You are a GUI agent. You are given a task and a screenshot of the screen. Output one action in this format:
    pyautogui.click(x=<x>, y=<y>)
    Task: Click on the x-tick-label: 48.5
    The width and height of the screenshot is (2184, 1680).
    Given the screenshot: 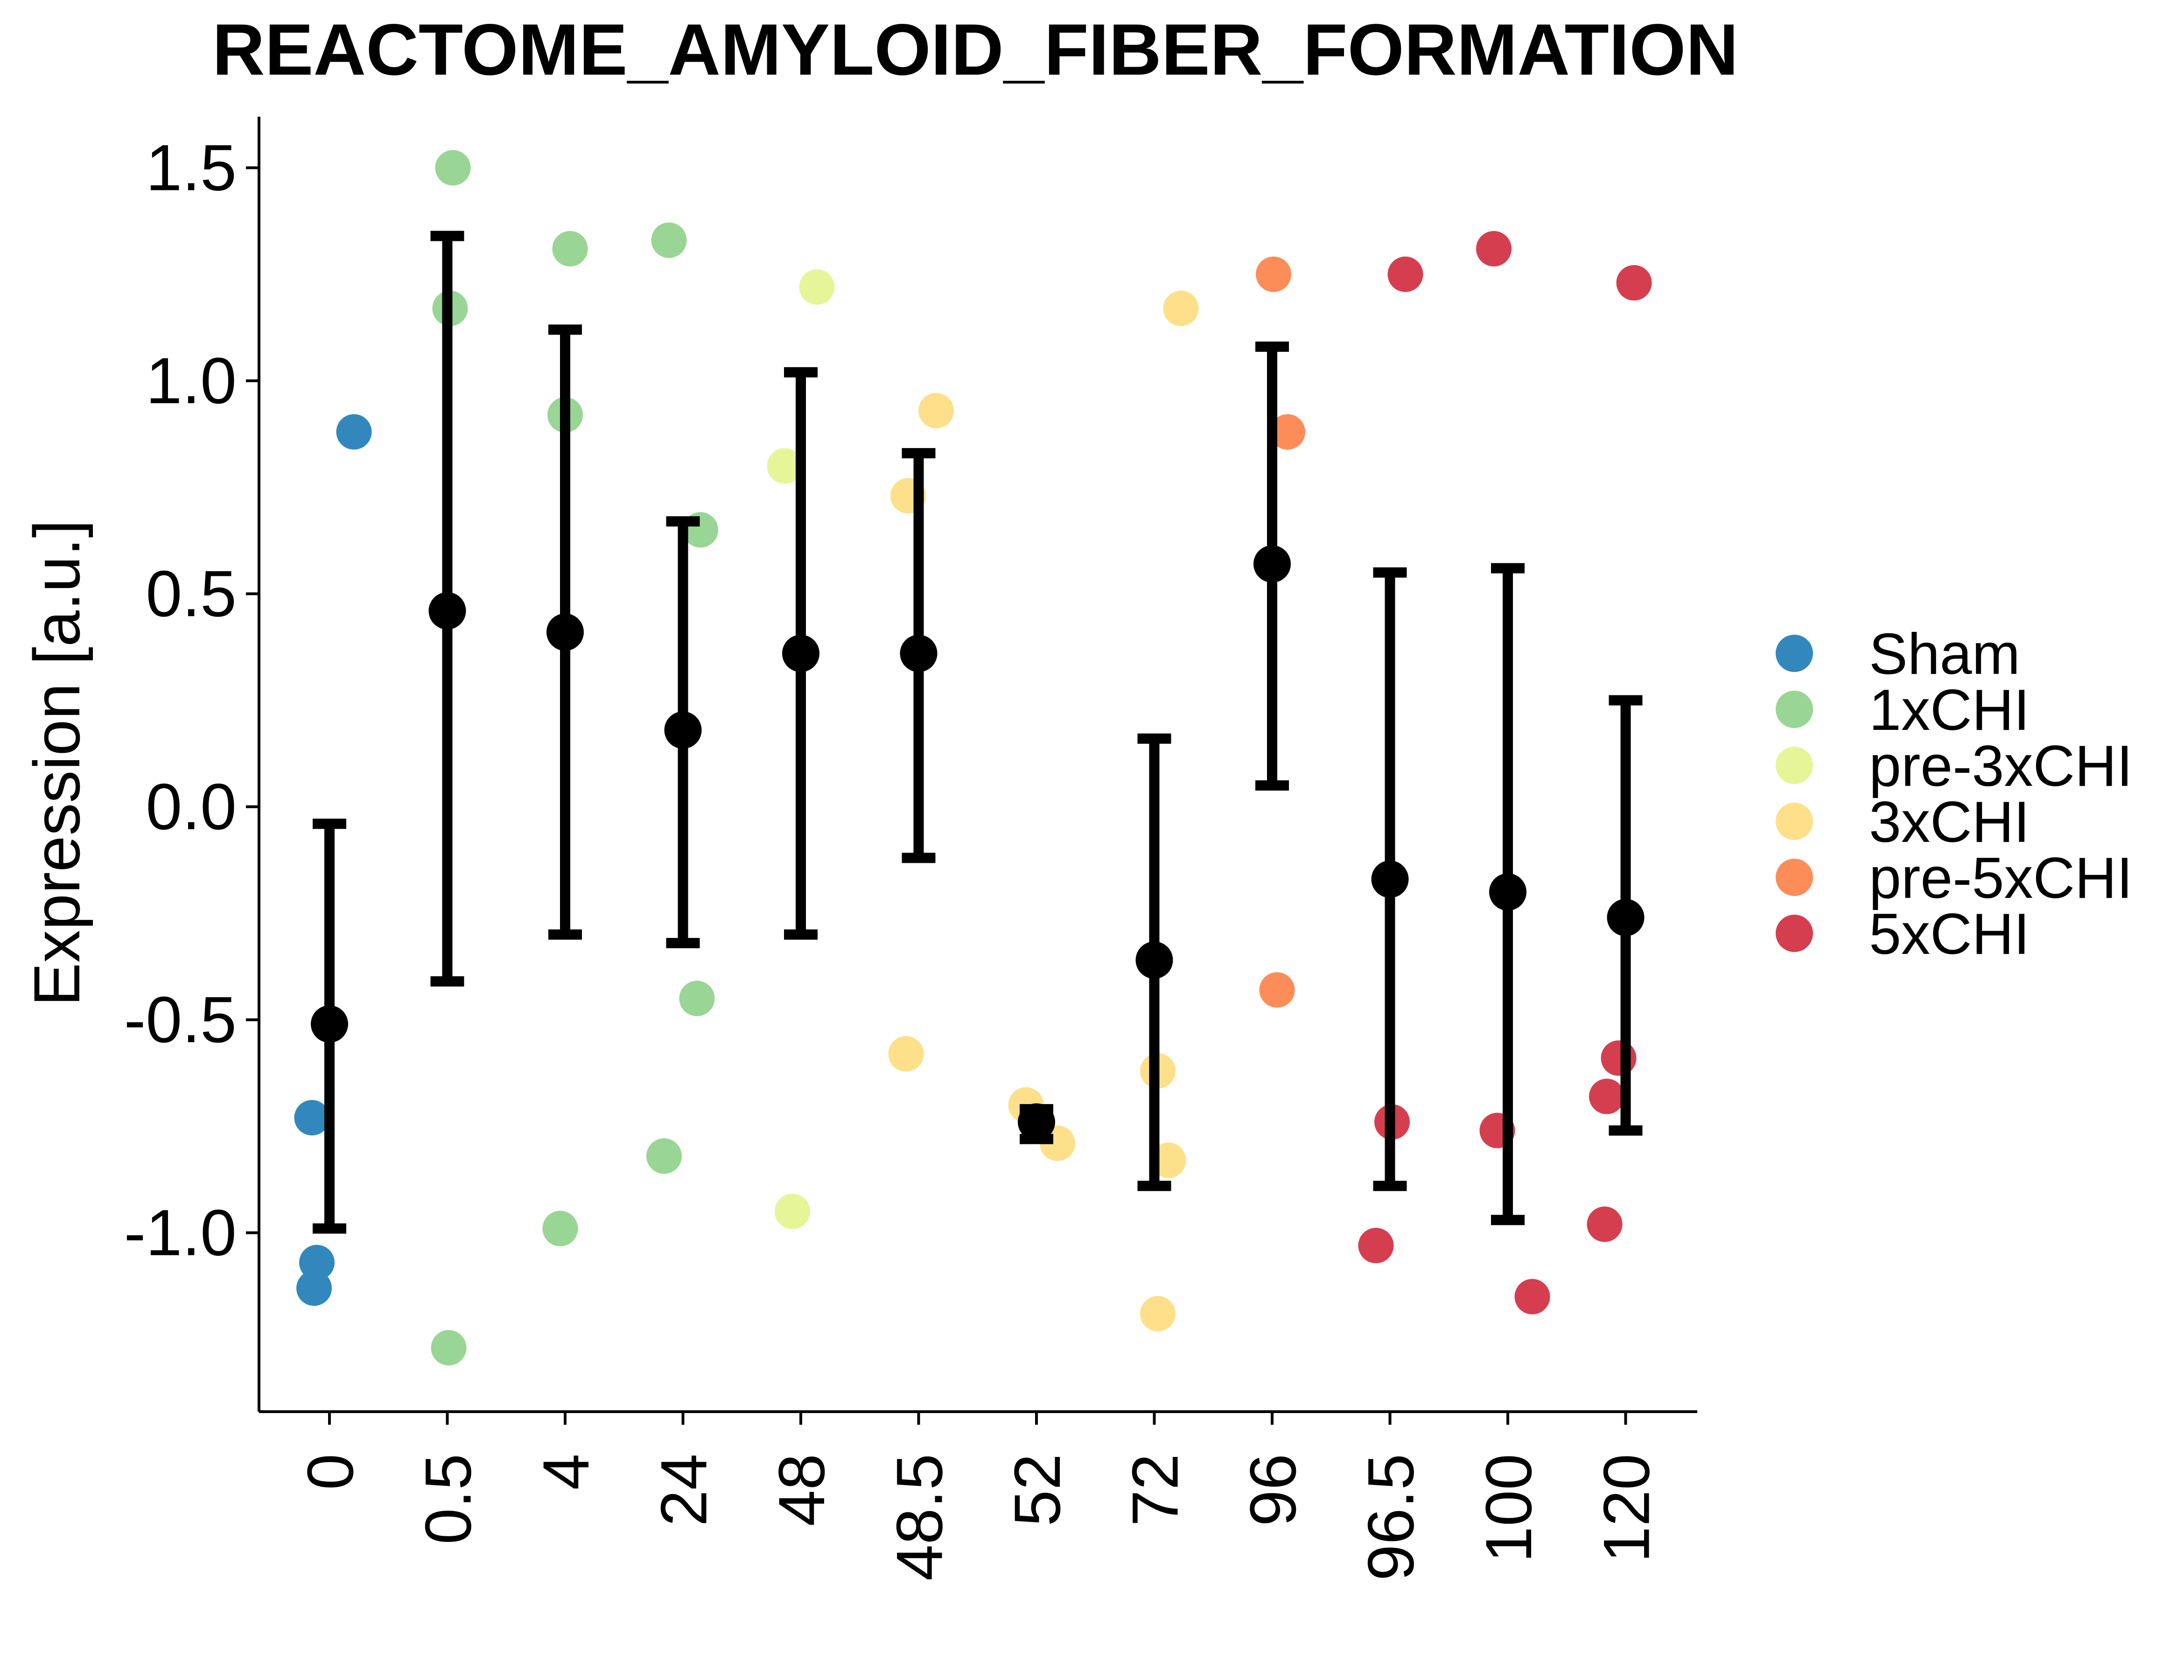 What is the action you would take?
    pyautogui.click(x=919, y=1517)
    